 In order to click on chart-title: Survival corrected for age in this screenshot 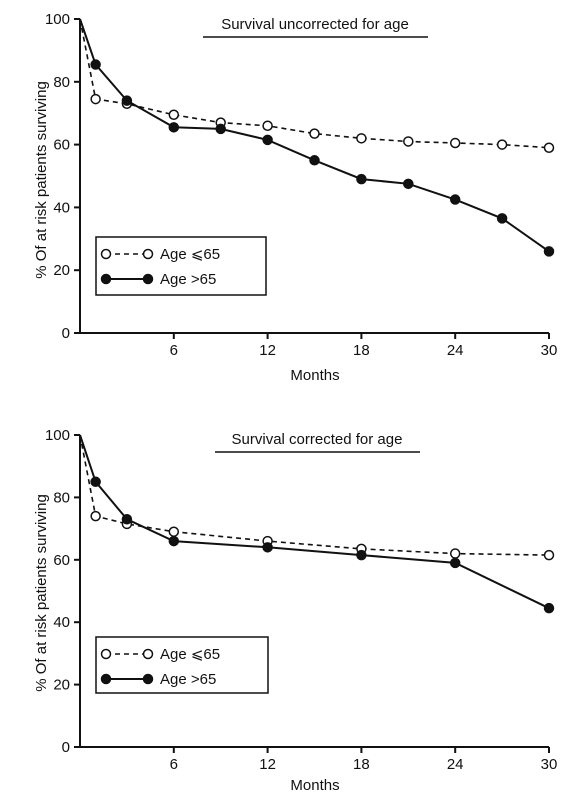, I will do `click(317, 439)`.